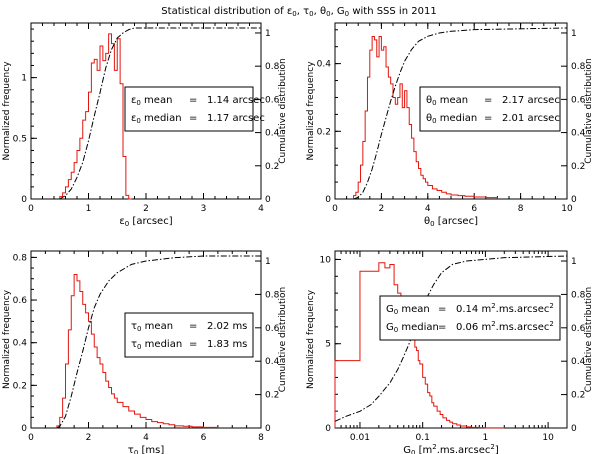  What do you see at coordinates (453, 100) in the screenshot?
I see `stat-name: mean` at bounding box center [453, 100].